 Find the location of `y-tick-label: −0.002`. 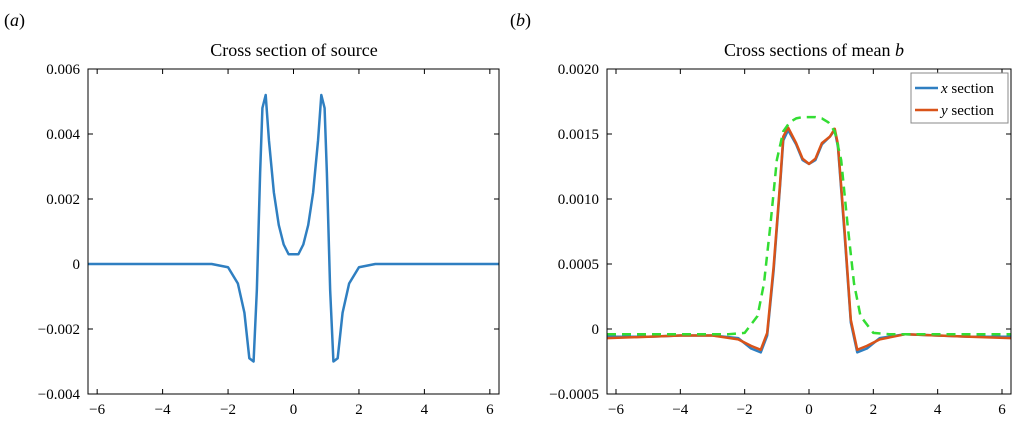

y-tick-label: −0.002 is located at coordinates (59, 330).